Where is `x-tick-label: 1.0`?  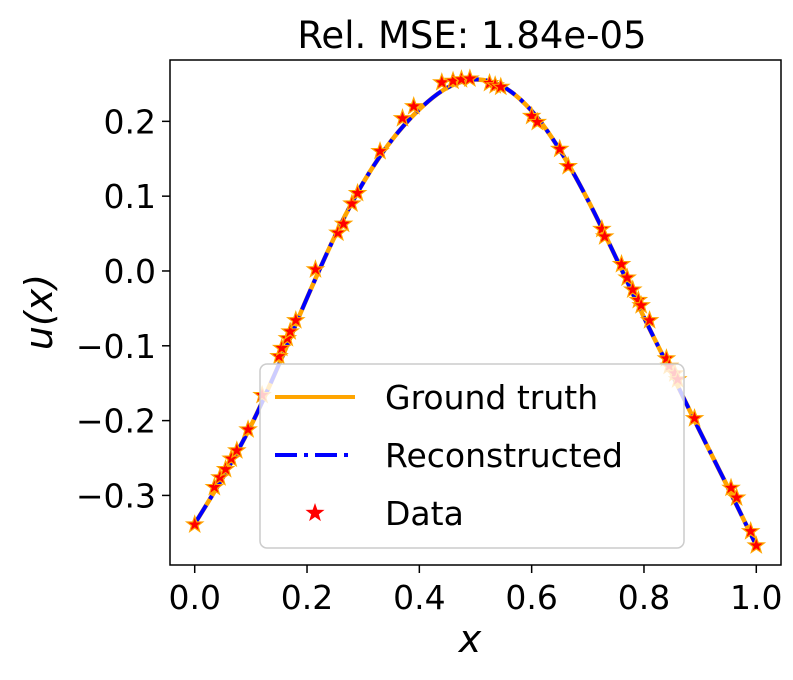 x-tick-label: 1.0 is located at coordinates (756, 597).